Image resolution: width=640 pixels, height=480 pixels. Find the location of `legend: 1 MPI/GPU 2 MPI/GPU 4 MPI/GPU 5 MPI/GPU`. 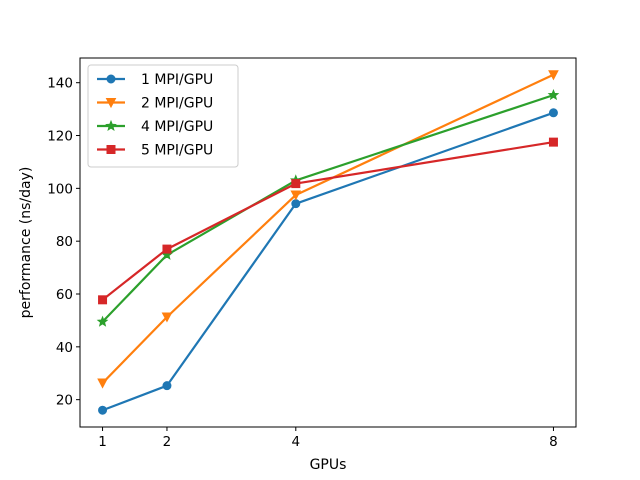

legend: 1 MPI/GPU 2 MPI/GPU 4 MPI/GPU 5 MPI/GPU is located at coordinates (163, 116).